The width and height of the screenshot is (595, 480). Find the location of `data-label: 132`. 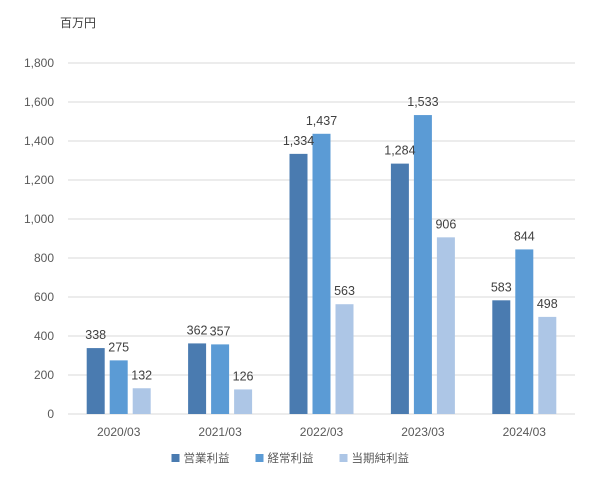

data-label: 132 is located at coordinates (141, 375).